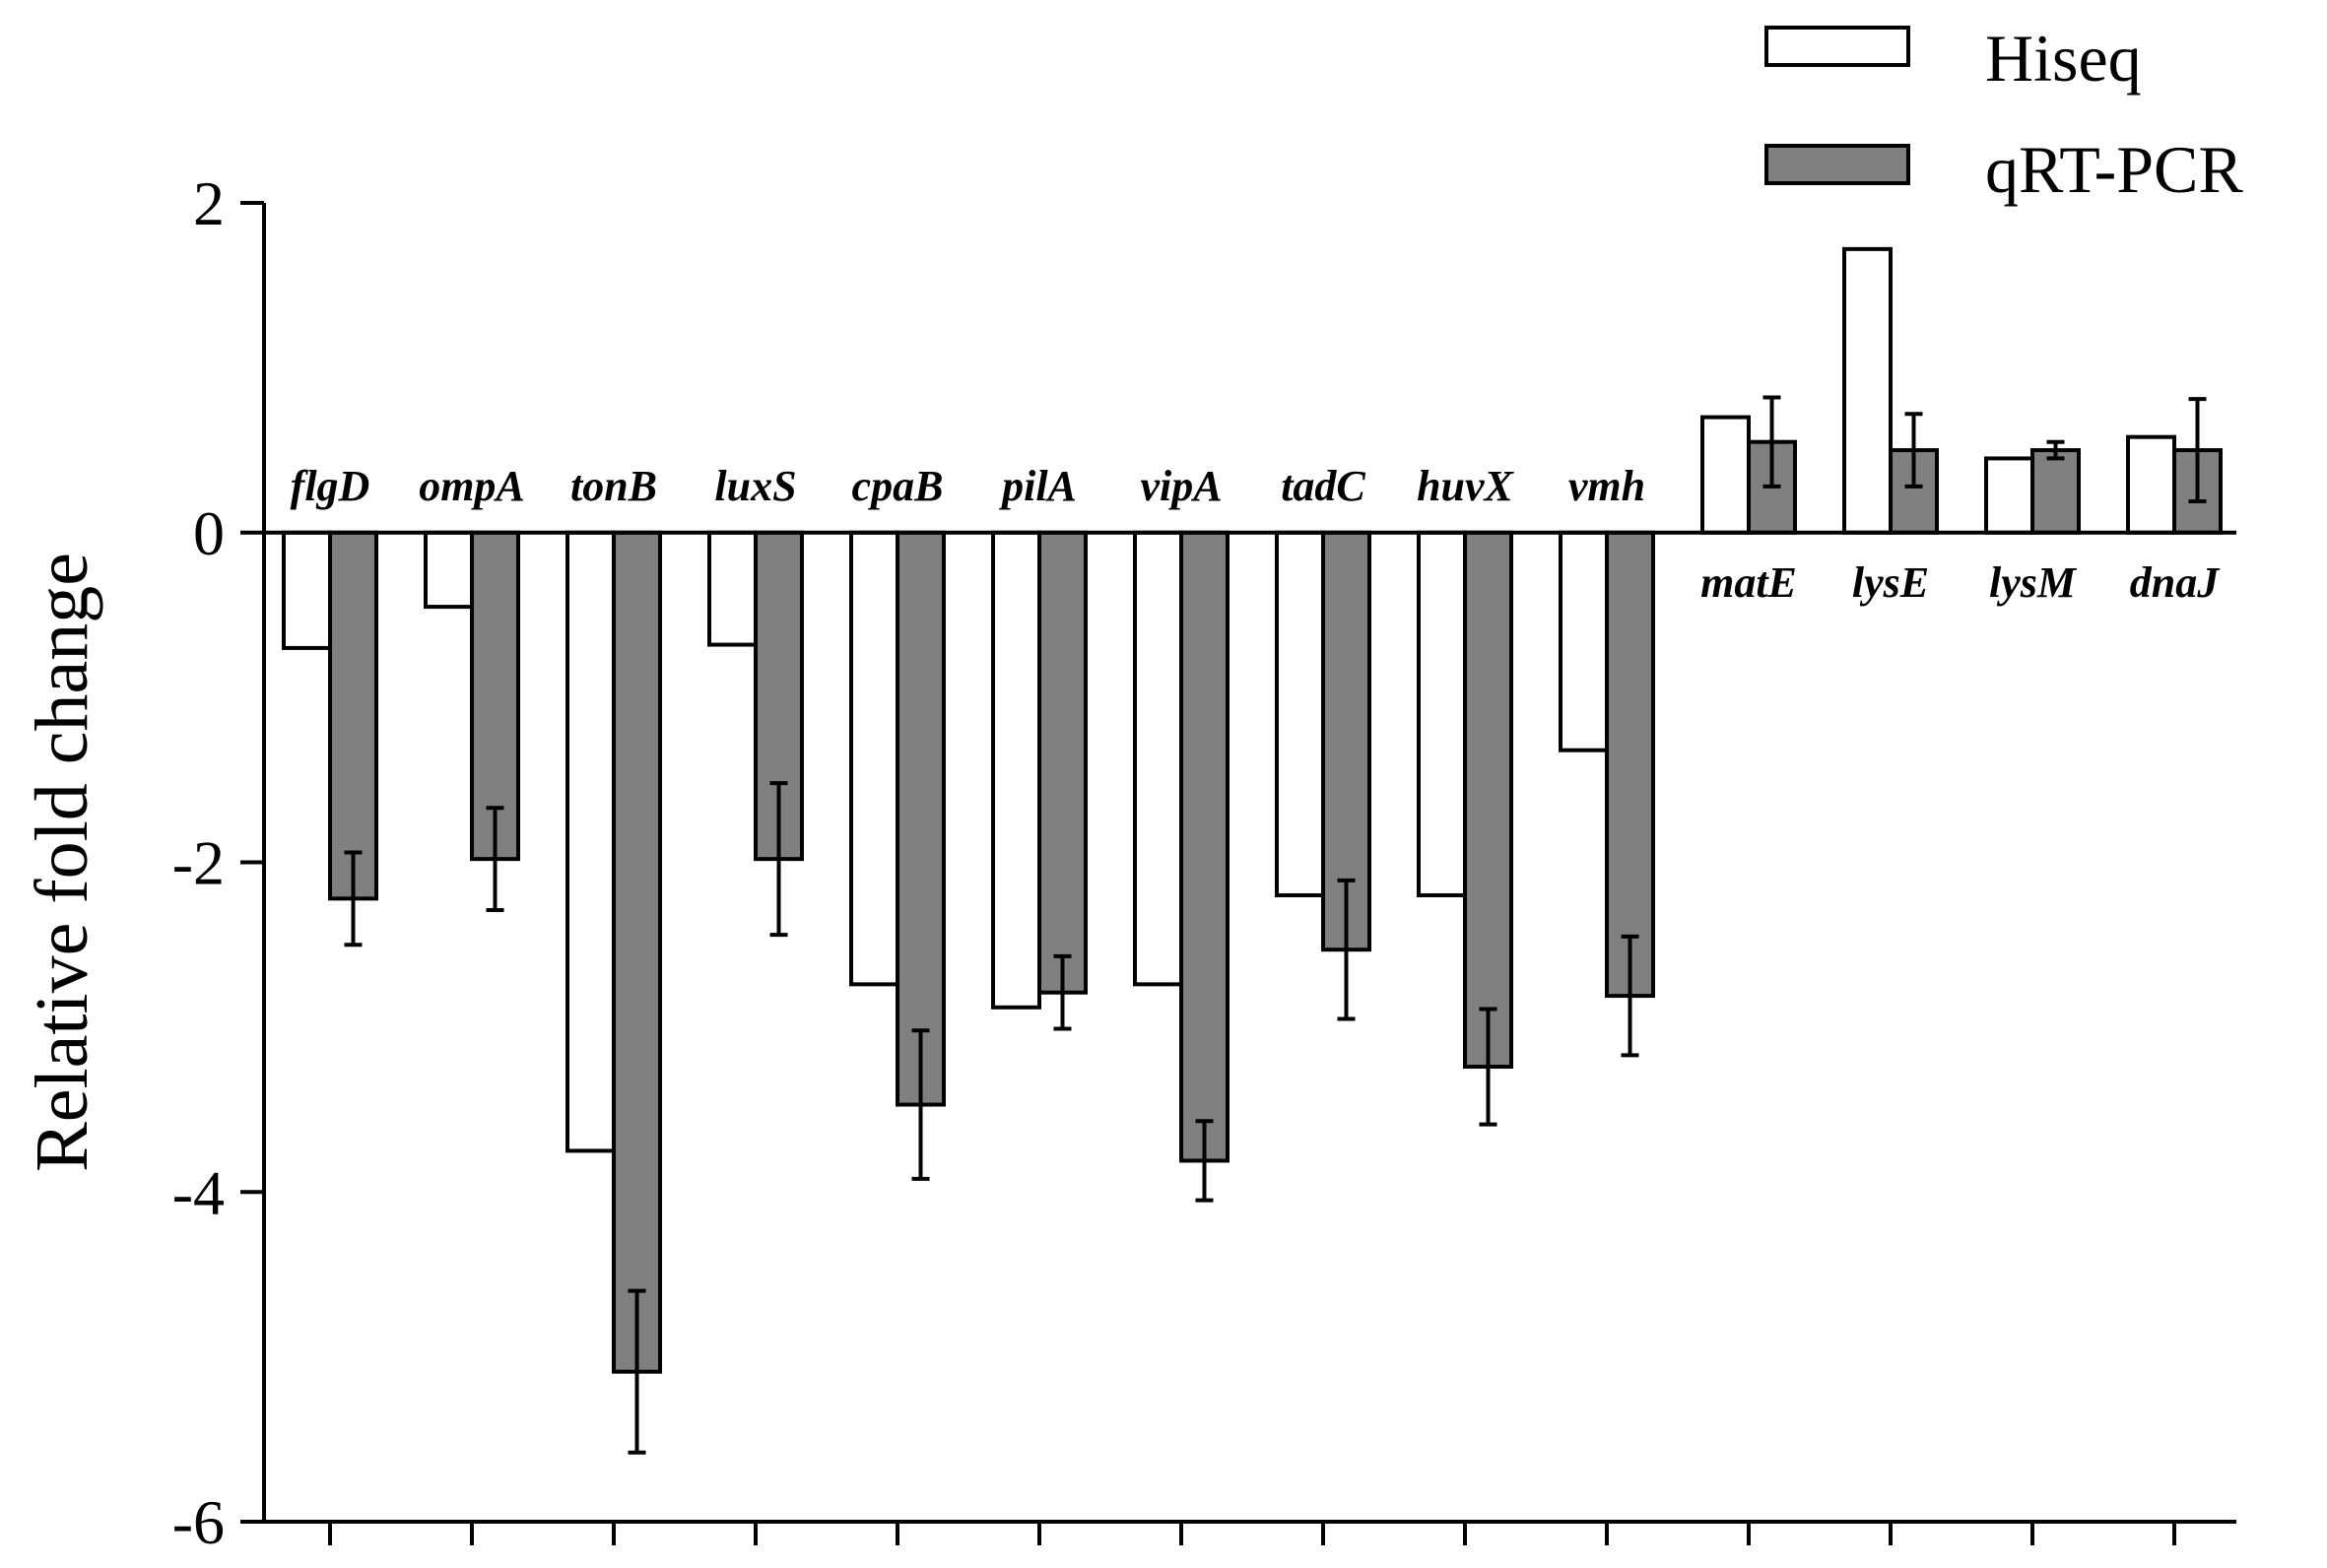  I want to click on legend-swatch-hiseq, so click(1837, 47).